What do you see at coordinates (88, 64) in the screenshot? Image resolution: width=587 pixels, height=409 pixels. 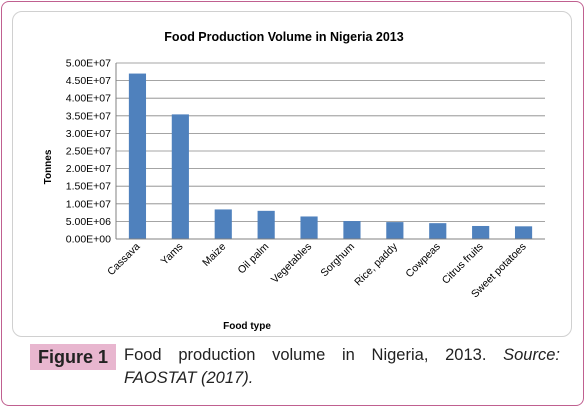 I see `y-tick-label: 5.00E+07` at bounding box center [88, 64].